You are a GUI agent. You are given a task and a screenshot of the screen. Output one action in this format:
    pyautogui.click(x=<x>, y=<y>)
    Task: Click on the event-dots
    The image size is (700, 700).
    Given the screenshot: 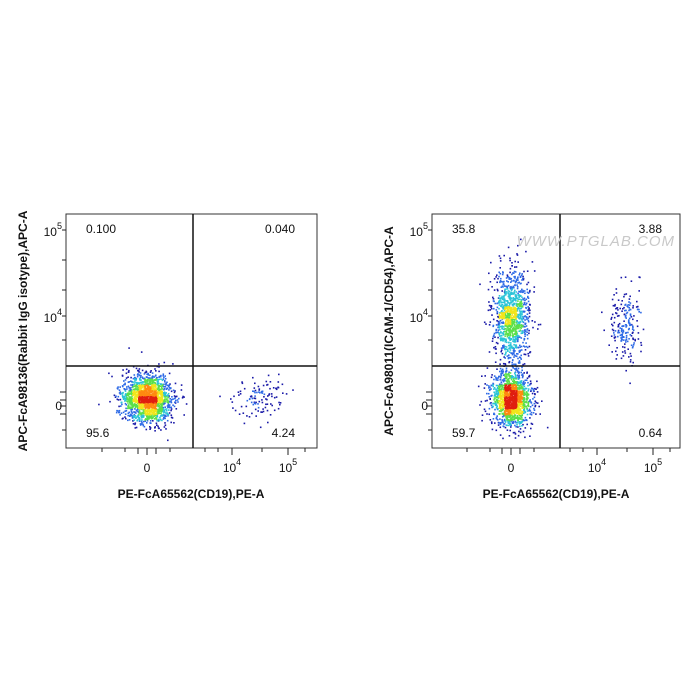 What is the action you would take?
    pyautogui.click(x=561, y=339)
    